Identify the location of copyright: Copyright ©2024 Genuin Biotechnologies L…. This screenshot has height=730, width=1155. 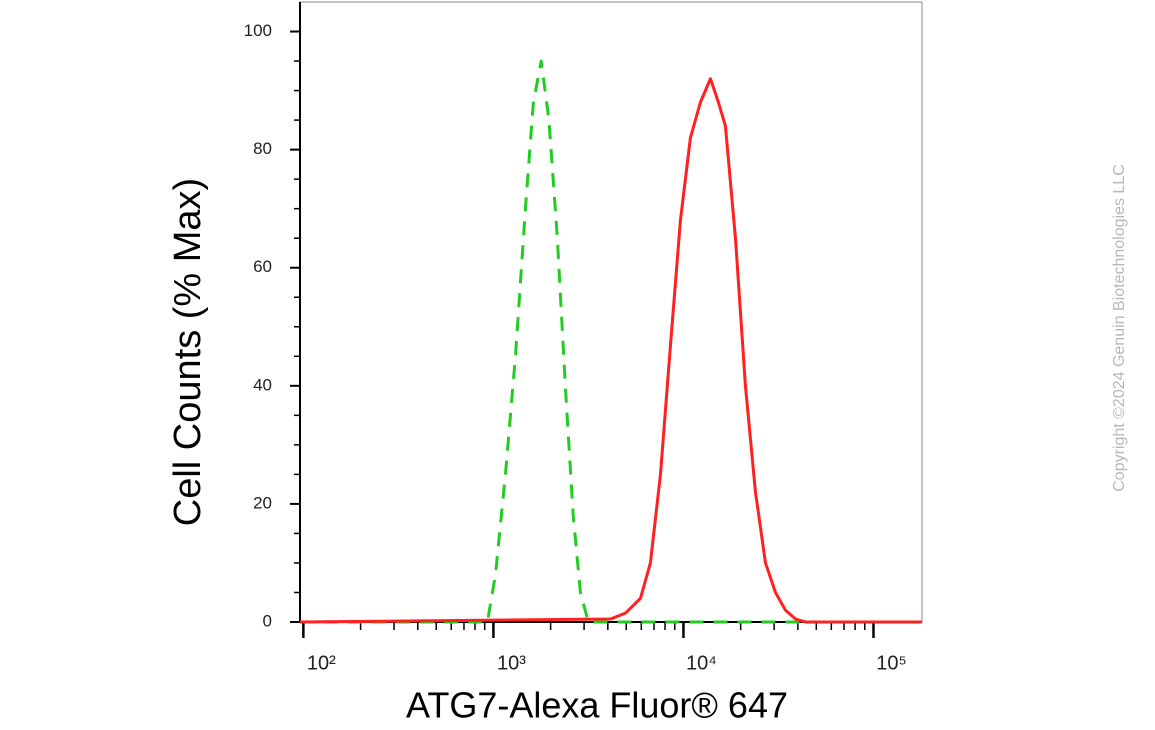
(1119, 328).